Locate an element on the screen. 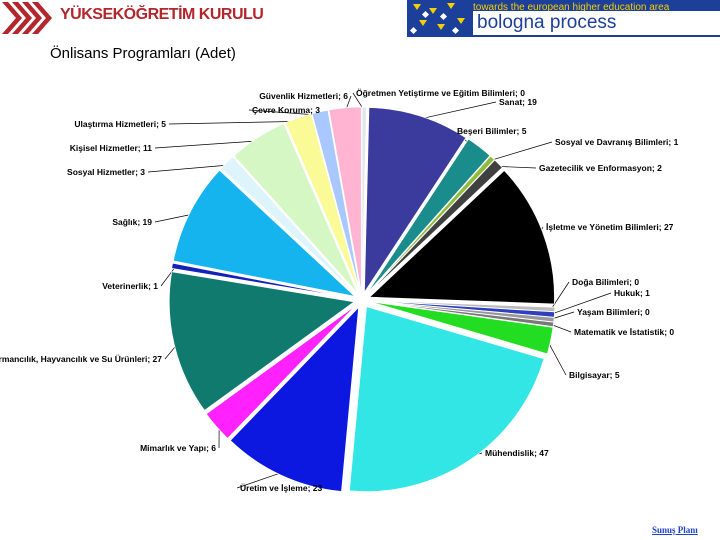 The image size is (720, 540). pie-slice-ulastirma-hizmetleri is located at coordinates (322, 203).